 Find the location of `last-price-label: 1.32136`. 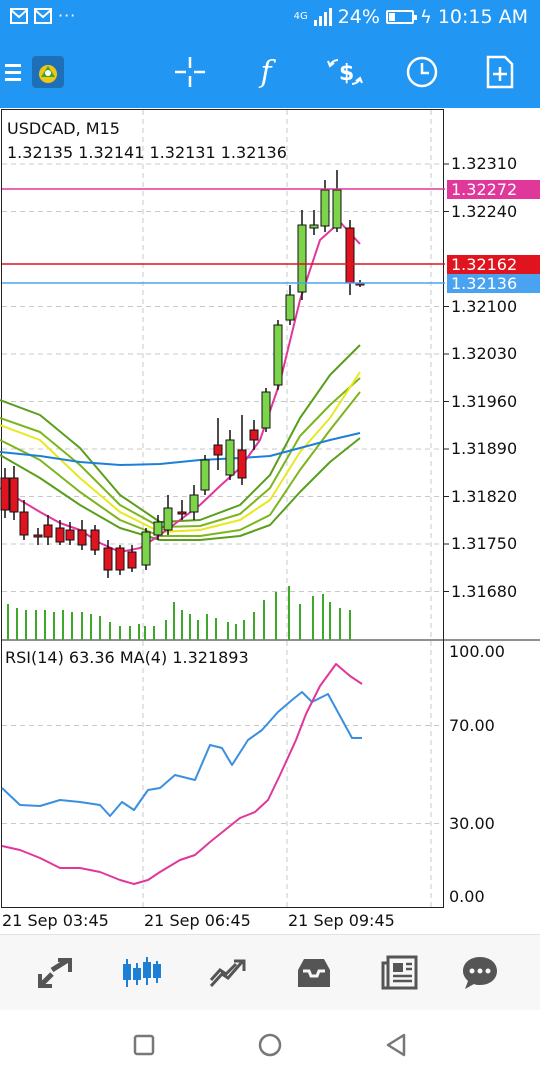

last-price-label: 1.32136 is located at coordinates (484, 283).